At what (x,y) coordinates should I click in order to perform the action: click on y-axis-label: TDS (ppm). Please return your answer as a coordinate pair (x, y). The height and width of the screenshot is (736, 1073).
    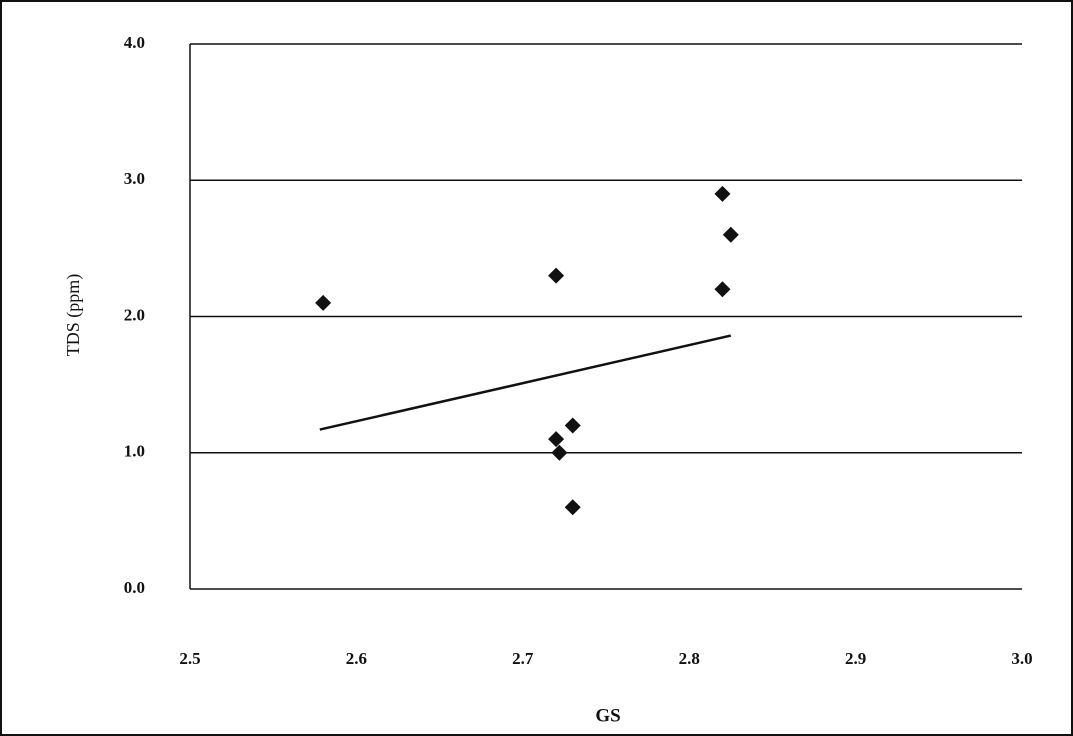
    Looking at the image, I should click on (73, 315).